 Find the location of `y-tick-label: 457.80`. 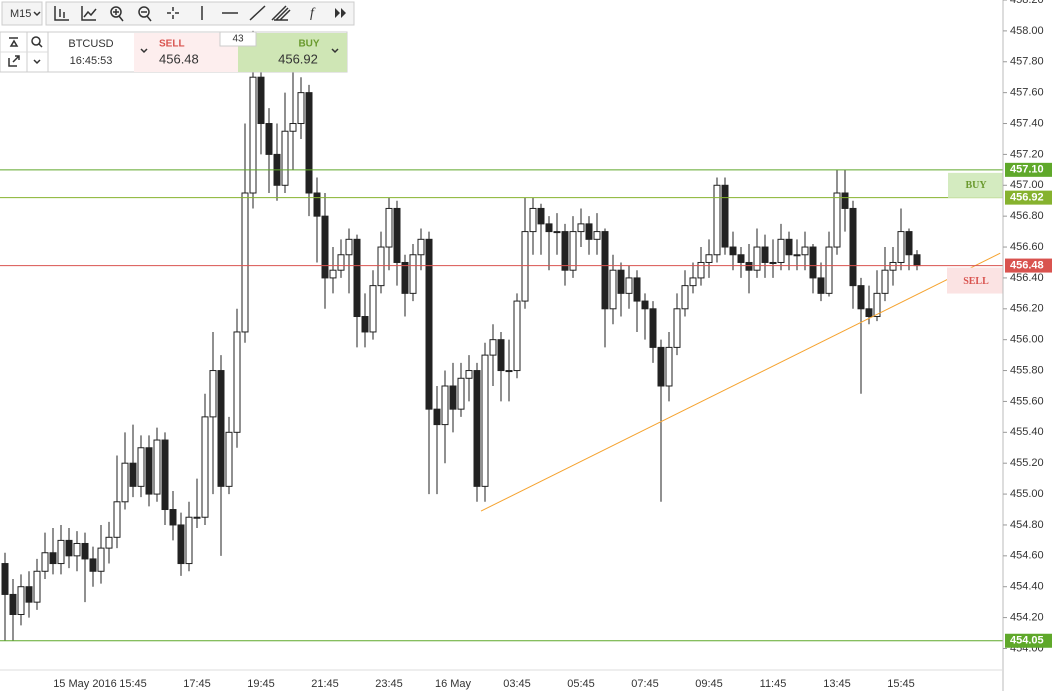

y-tick-label: 457.80 is located at coordinates (1027, 62).